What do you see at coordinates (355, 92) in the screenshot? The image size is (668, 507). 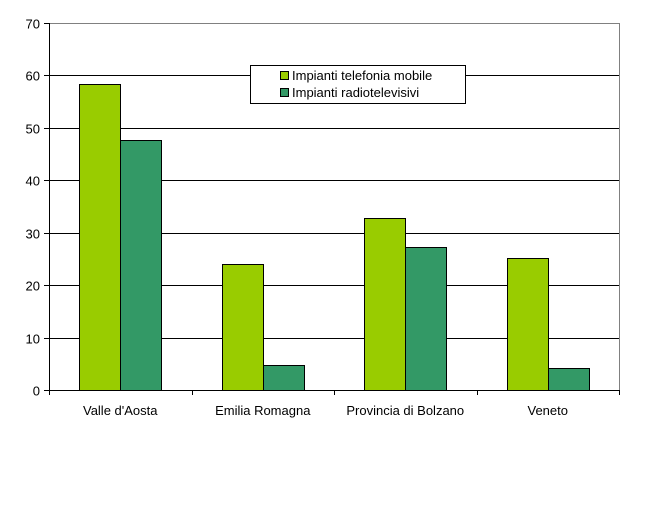 I see `legend-label: Impianti radiotelevisivi` at bounding box center [355, 92].